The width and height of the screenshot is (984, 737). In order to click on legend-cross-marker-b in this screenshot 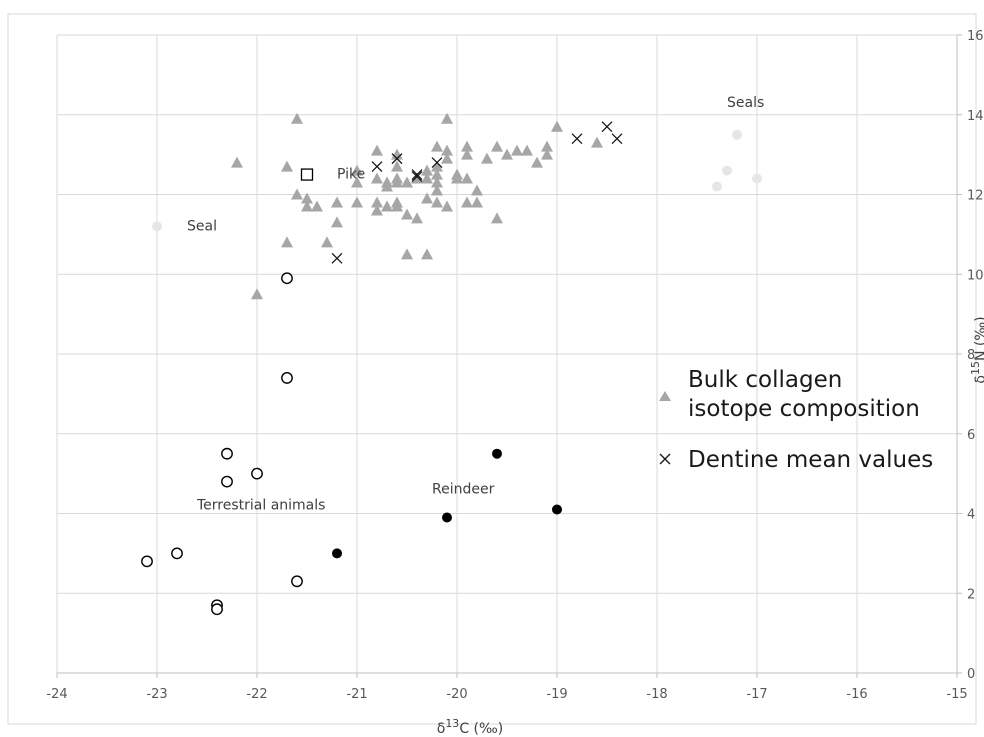, I will do `click(665, 459)`.